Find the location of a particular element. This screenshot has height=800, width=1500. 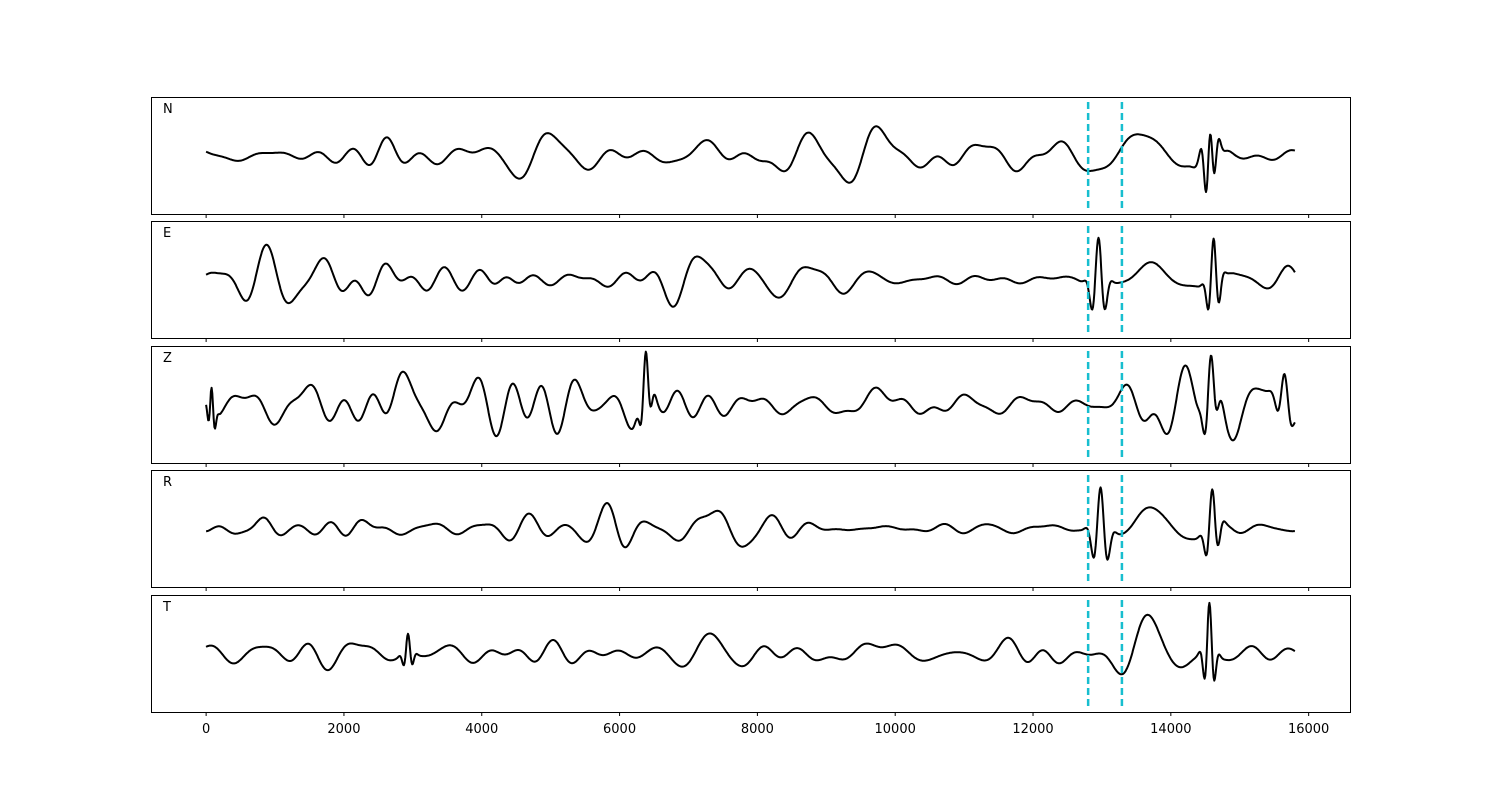

x-tick-label: 12000 is located at coordinates (1032, 729).